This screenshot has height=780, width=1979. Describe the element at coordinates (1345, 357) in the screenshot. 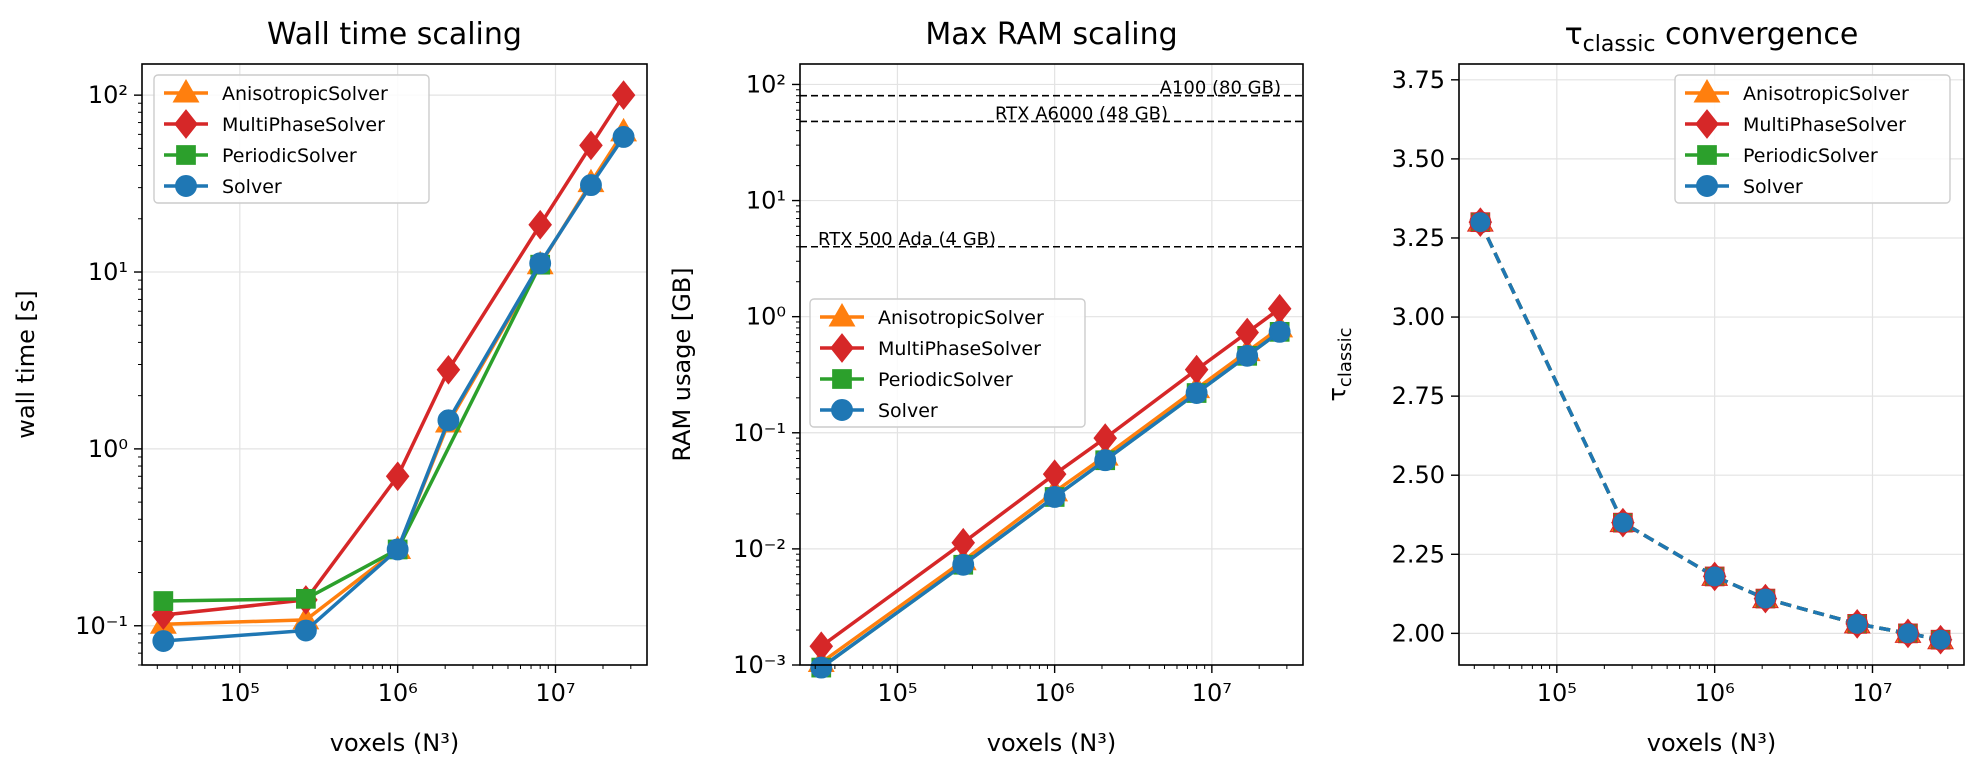

I see `y-axis-label-subscript: classic` at that location.